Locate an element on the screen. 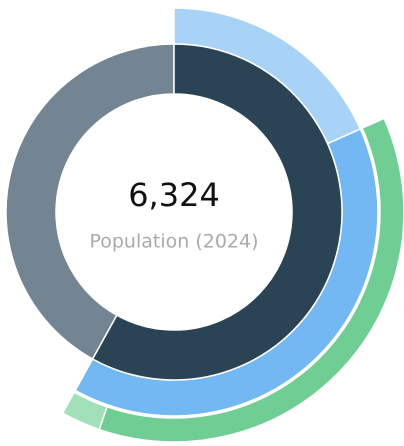 The height and width of the screenshot is (446, 404). center-subtitle: Population (2024) is located at coordinates (173, 242).